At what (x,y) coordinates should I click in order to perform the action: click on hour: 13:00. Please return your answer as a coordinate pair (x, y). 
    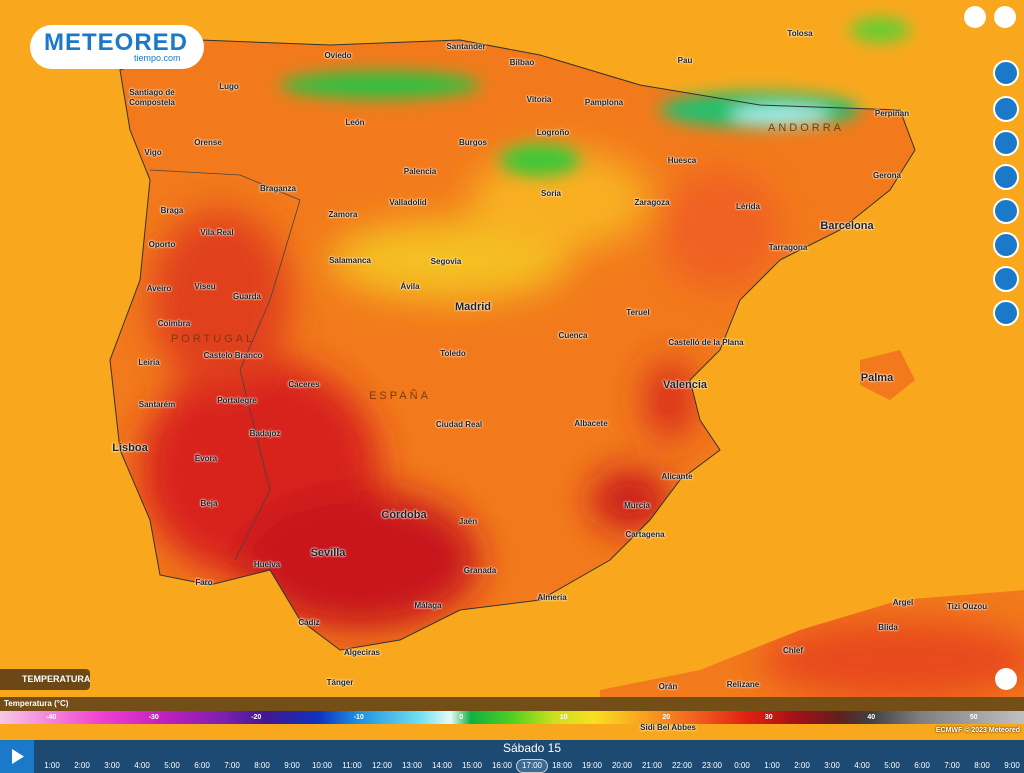
    Looking at the image, I should click on (412, 765).